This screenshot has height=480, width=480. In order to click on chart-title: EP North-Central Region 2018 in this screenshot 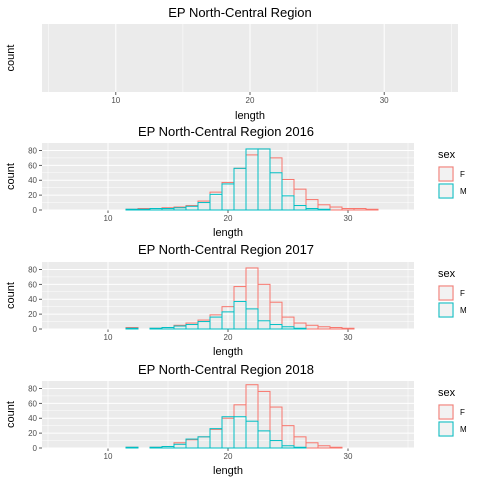, I will do `click(226, 369)`.